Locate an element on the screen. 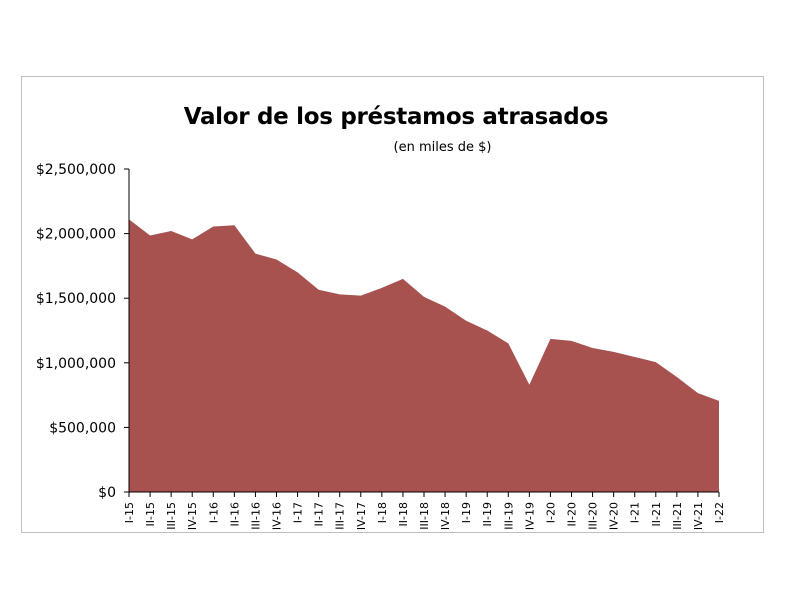 The height and width of the screenshot is (612, 792). chart-subtitle: (en miles de $) is located at coordinates (442, 147).